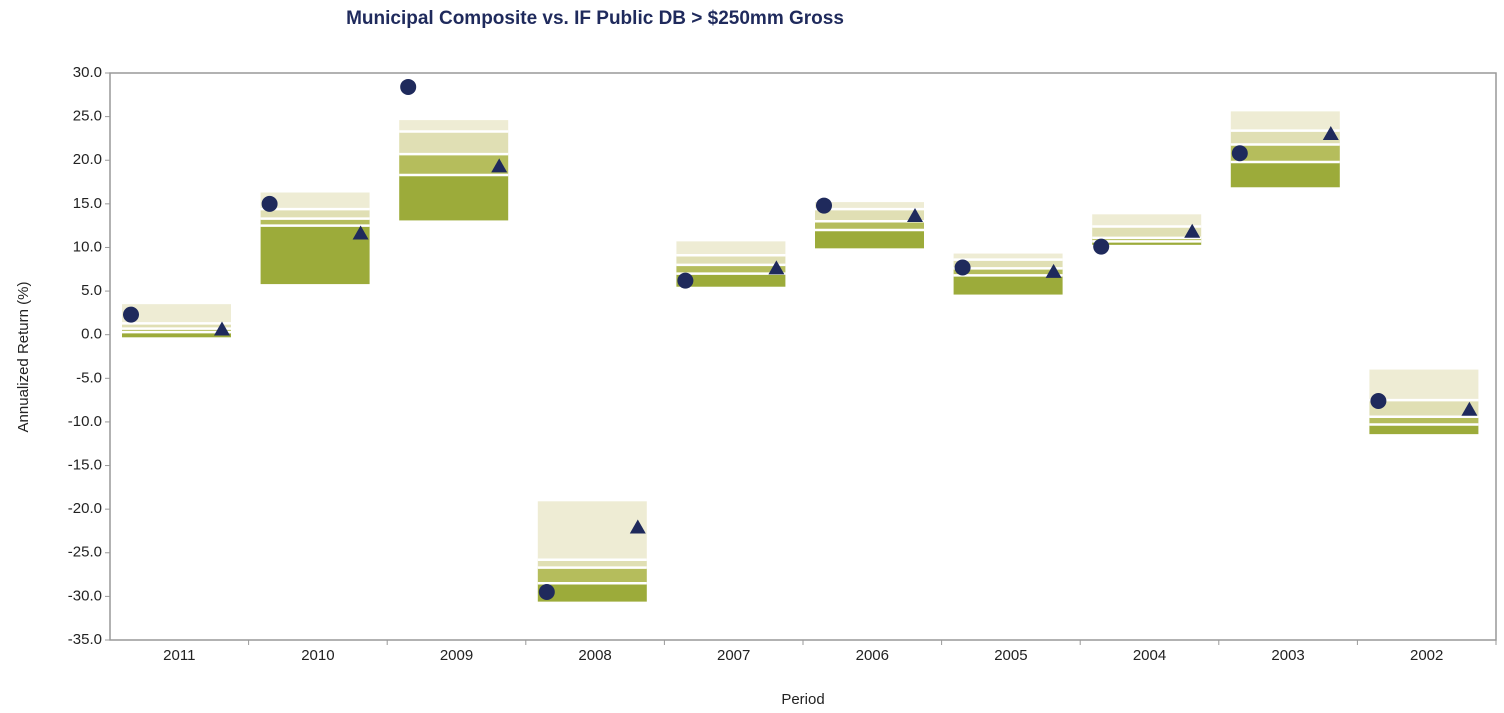  I want to click on x-tick-label: 2008, so click(594, 655).